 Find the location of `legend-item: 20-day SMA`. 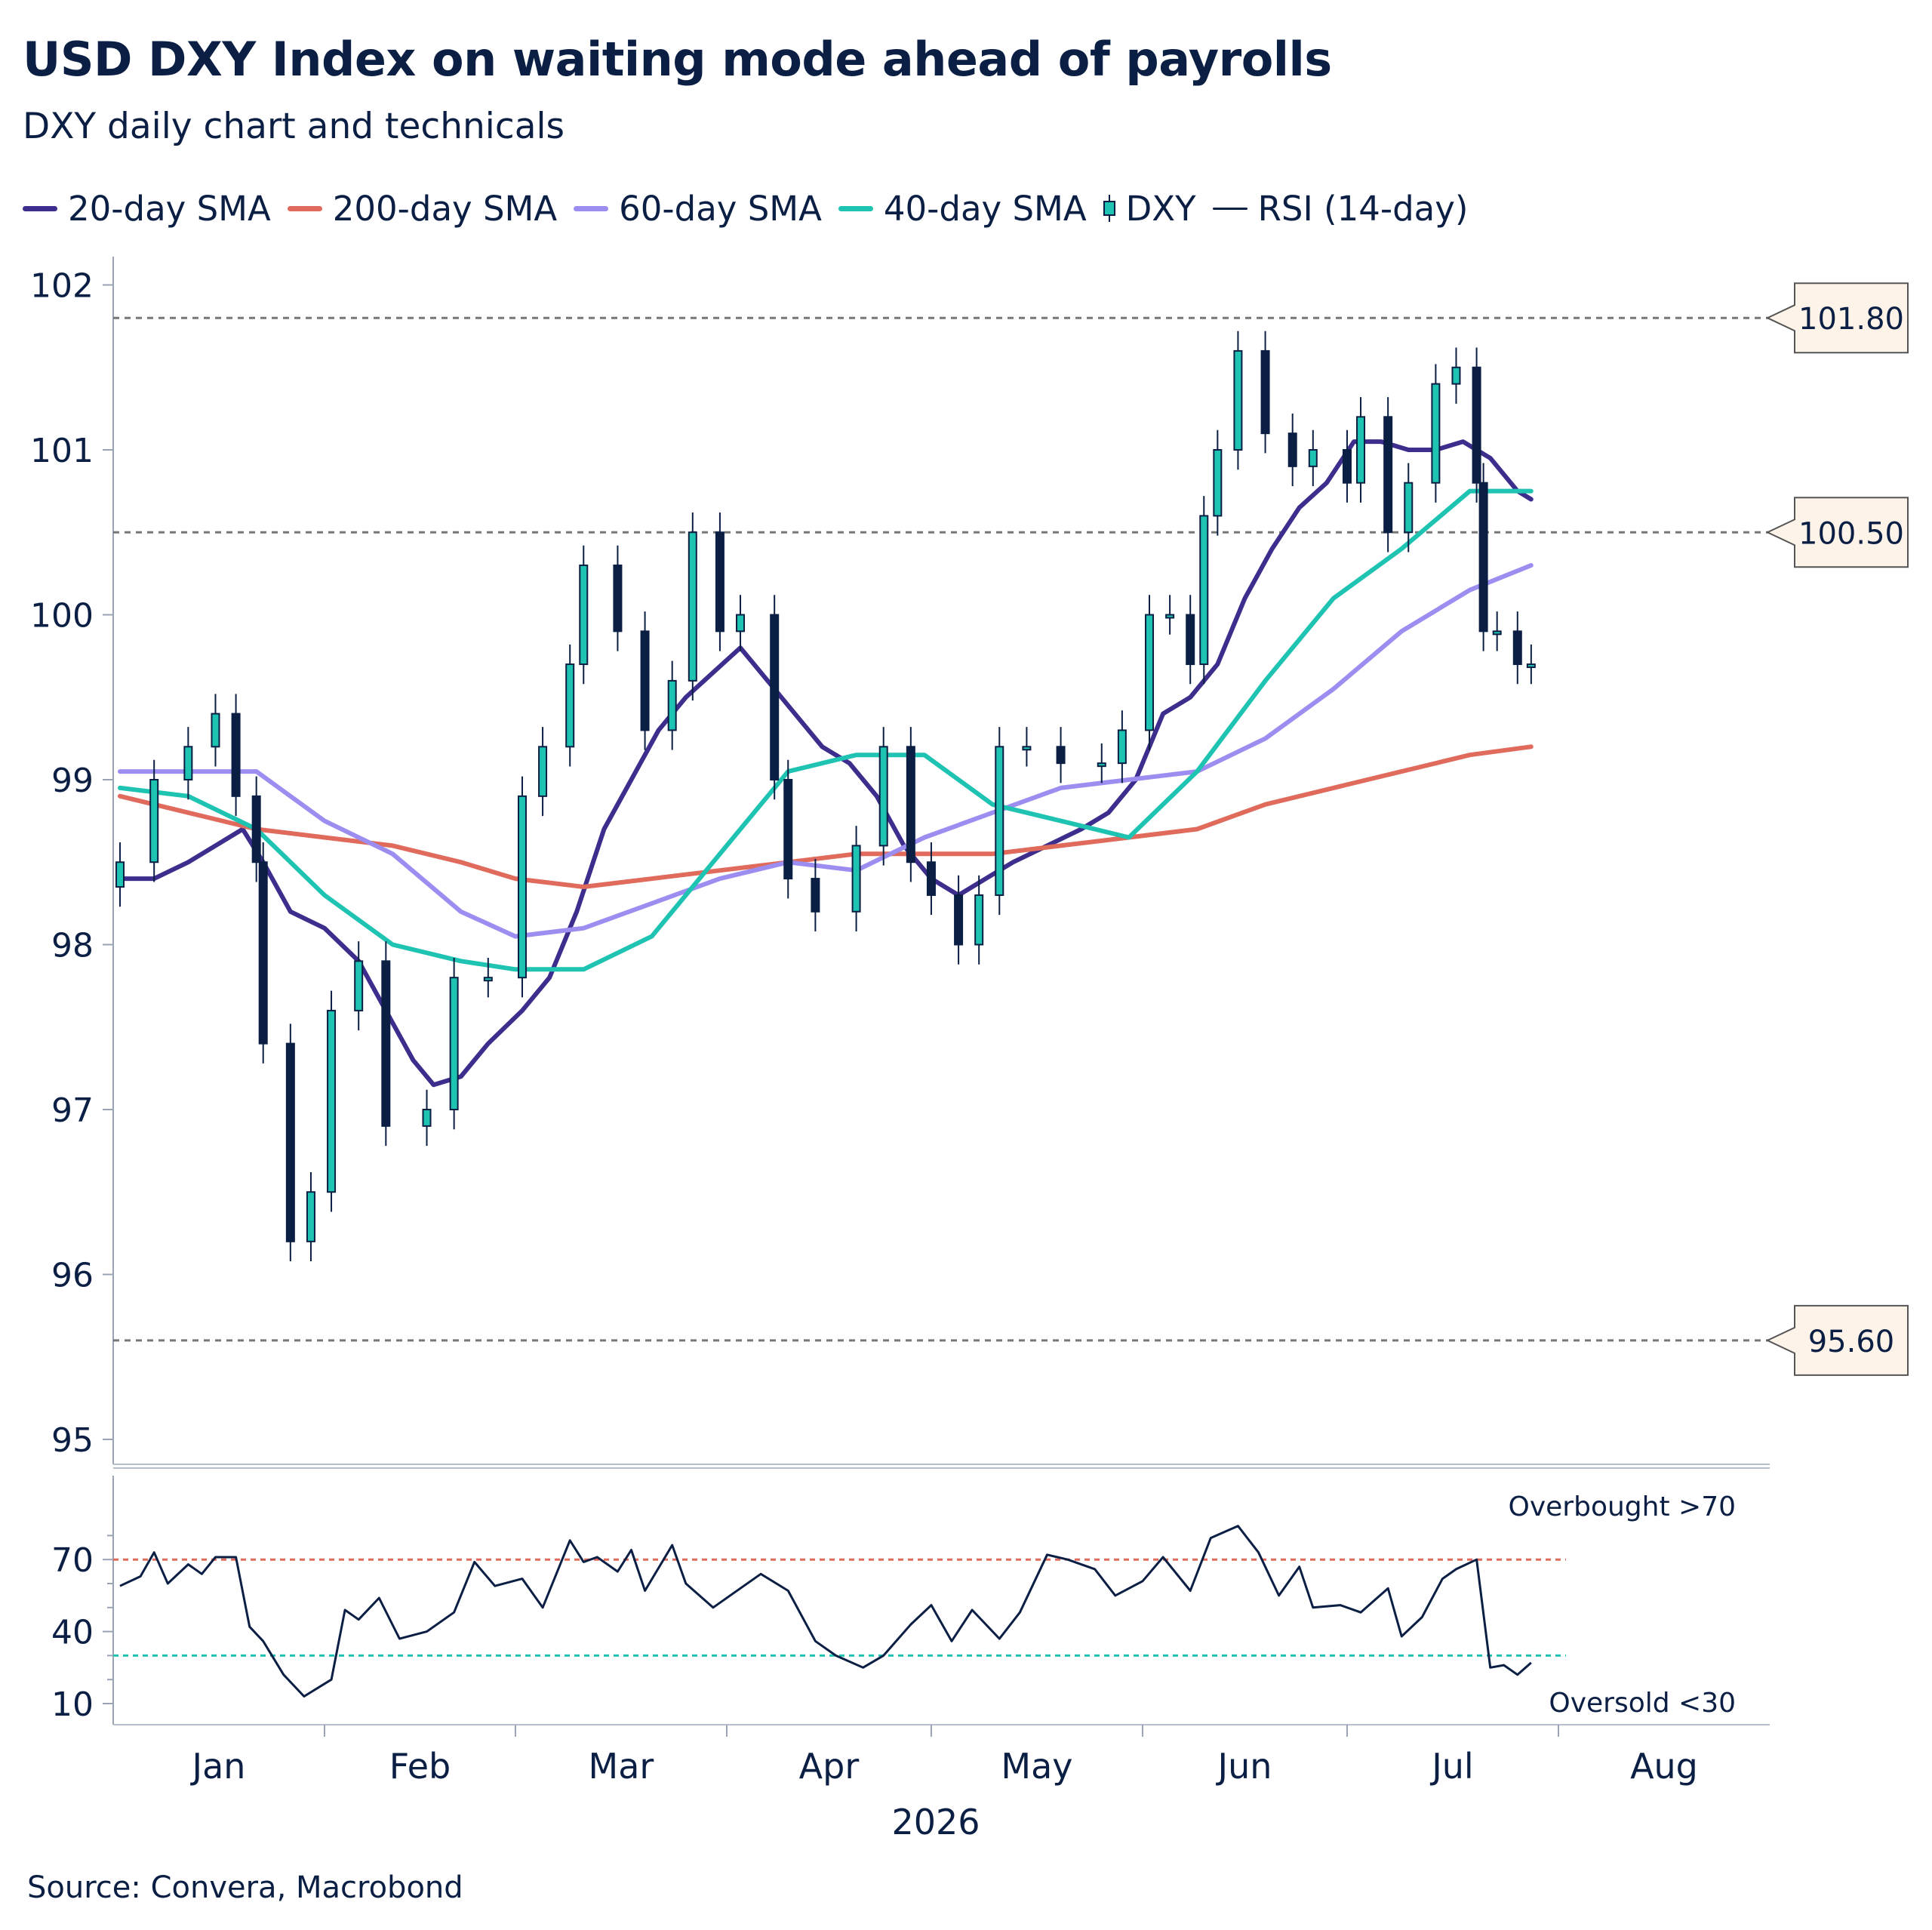

legend-item: 20-day SMA is located at coordinates (147, 209).